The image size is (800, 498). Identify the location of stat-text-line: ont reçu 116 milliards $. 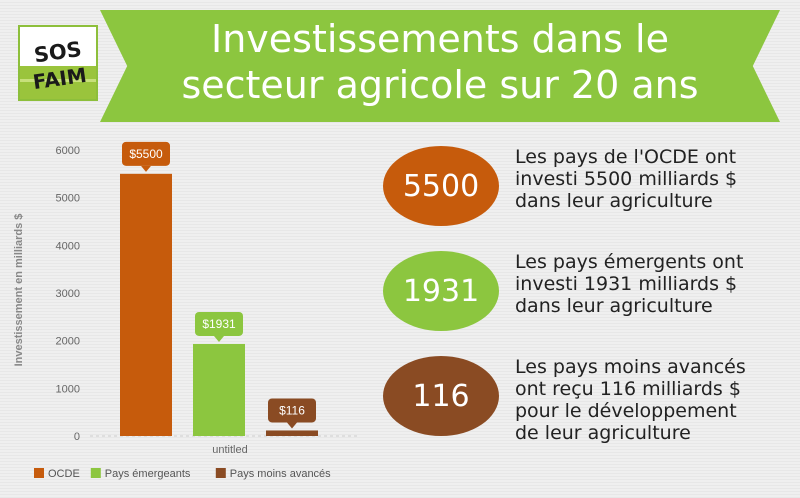
(628, 389).